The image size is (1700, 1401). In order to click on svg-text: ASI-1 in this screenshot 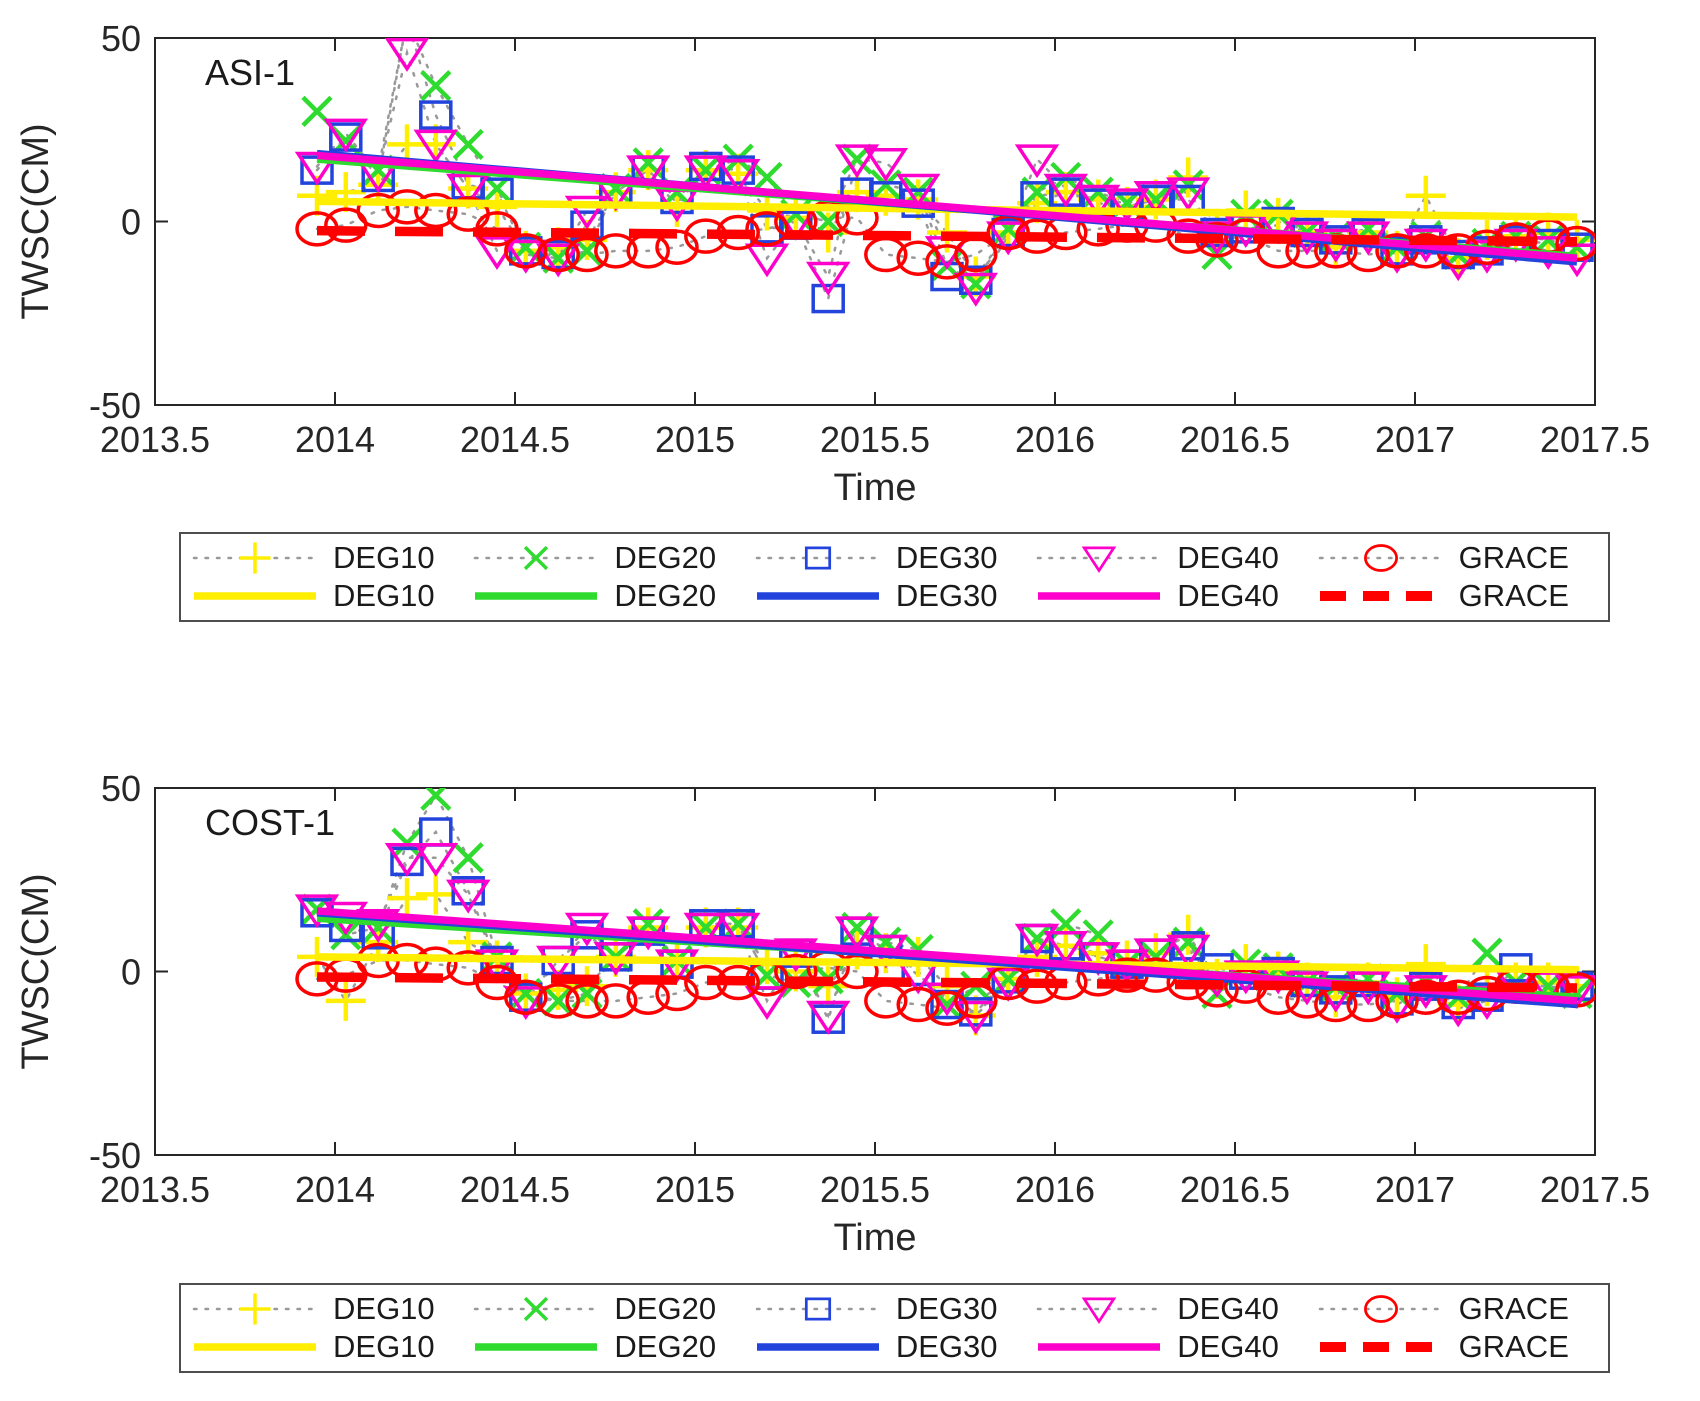, I will do `click(250, 72)`.